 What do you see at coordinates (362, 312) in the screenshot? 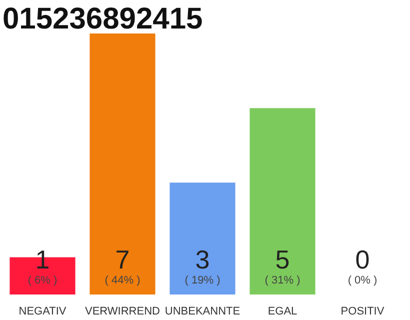
I see `x-tick-label: POSITIV` at bounding box center [362, 312].